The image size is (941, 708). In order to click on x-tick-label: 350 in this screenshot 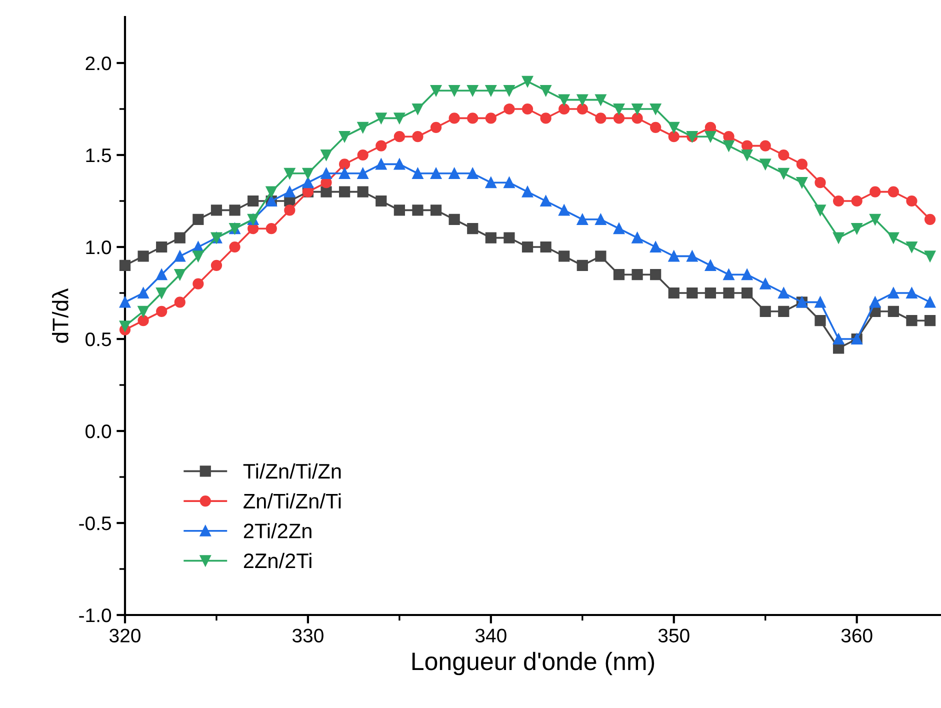, I will do `click(674, 635)`.